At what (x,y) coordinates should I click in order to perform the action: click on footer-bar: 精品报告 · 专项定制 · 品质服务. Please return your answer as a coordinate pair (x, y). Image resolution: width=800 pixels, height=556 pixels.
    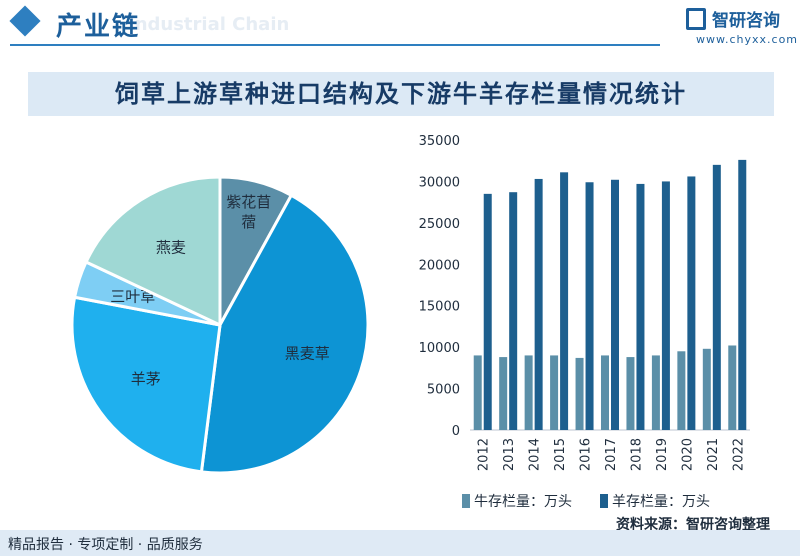
    Looking at the image, I should click on (400, 543).